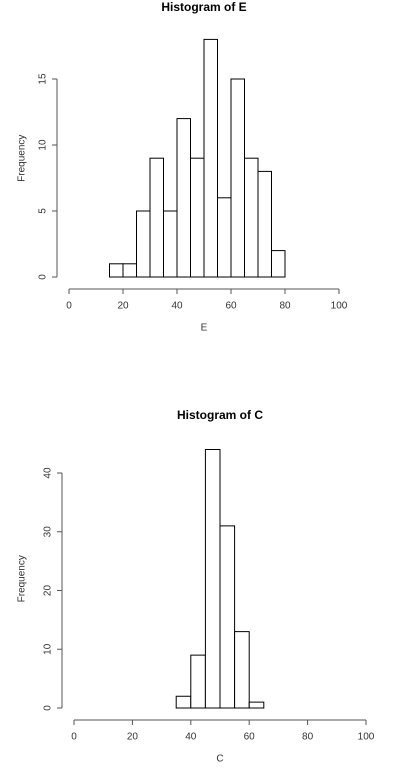 Image resolution: width=404 pixels, height=773 pixels. I want to click on y-tick-label: 20, so click(48, 591).